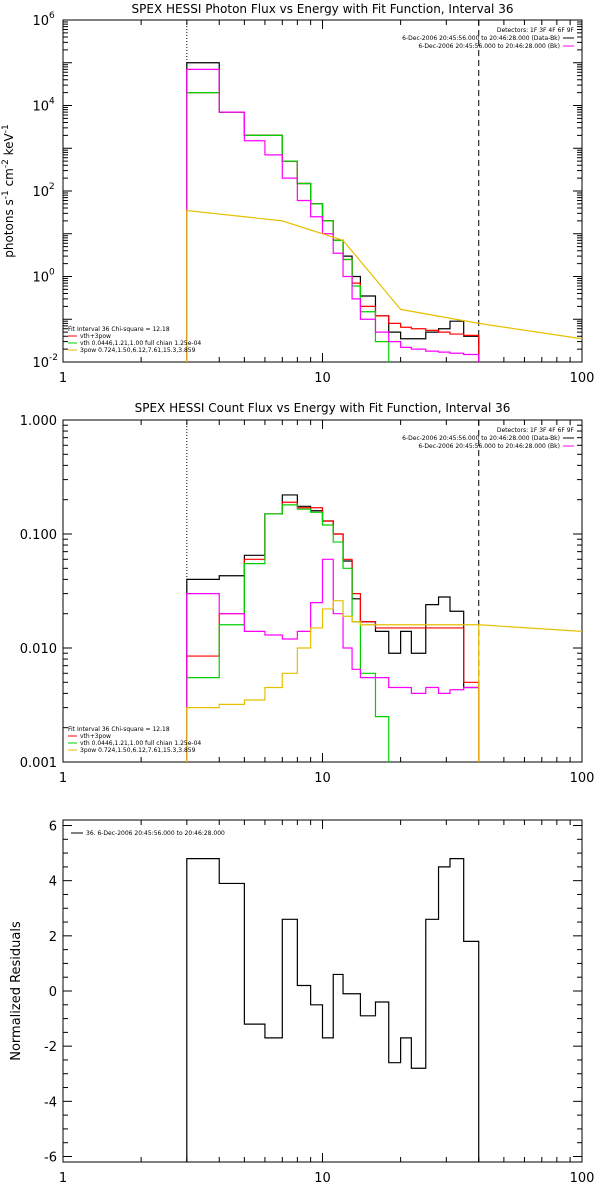 The image size is (600, 1200). Describe the element at coordinates (53, 937) in the screenshot. I see `y-tick-label: 2` at that location.